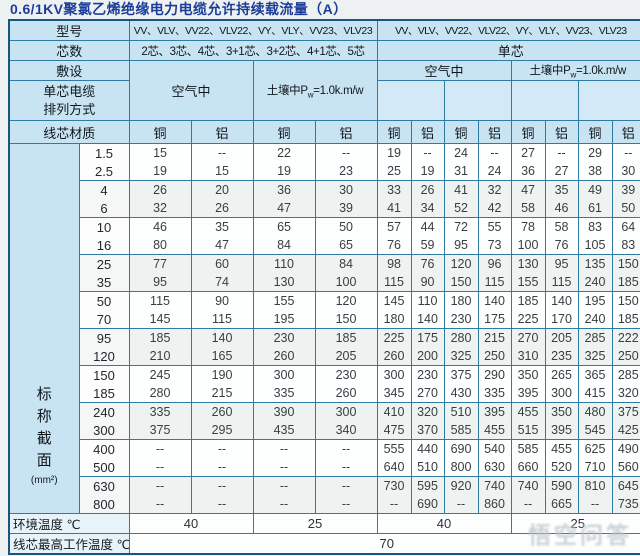  What do you see at coordinates (104, 263) in the screenshot?
I see `size-cell: 25` at bounding box center [104, 263].